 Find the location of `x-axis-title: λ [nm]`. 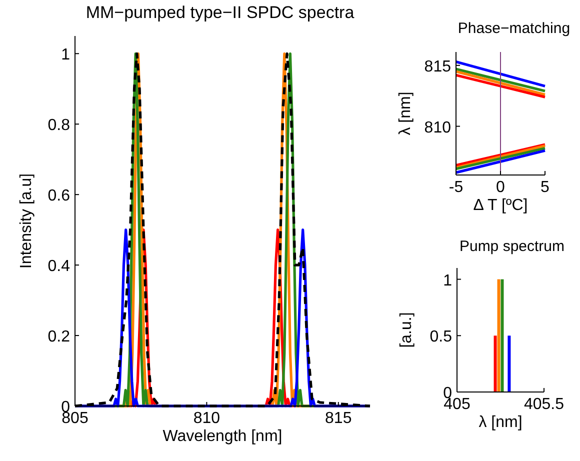

x-axis-title: λ [nm] is located at coordinates (500, 422).